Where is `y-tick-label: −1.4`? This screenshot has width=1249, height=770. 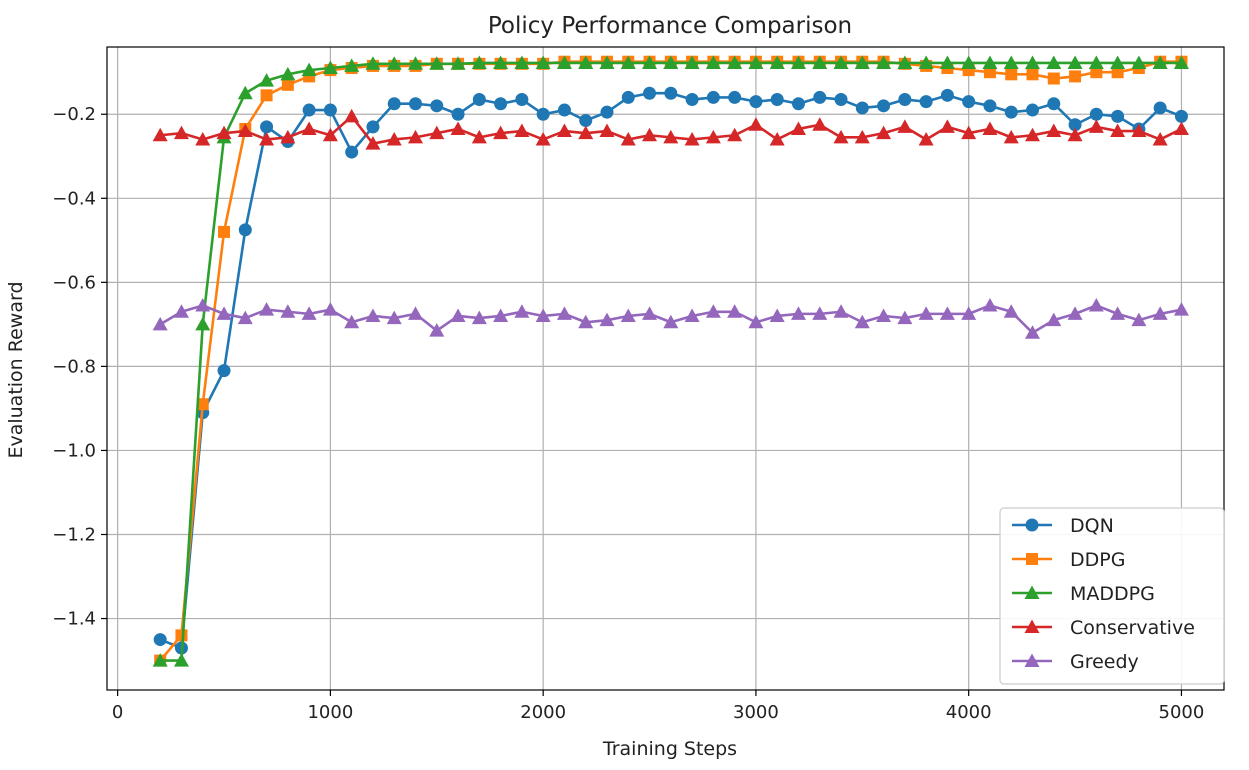 y-tick-label: −1.4 is located at coordinates (74, 619).